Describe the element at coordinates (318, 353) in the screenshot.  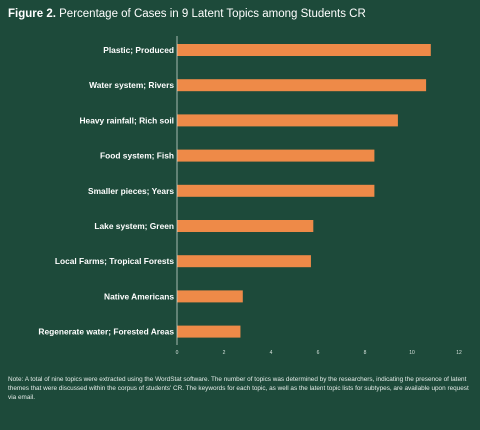
I see `x-tick-label: 6` at that location.